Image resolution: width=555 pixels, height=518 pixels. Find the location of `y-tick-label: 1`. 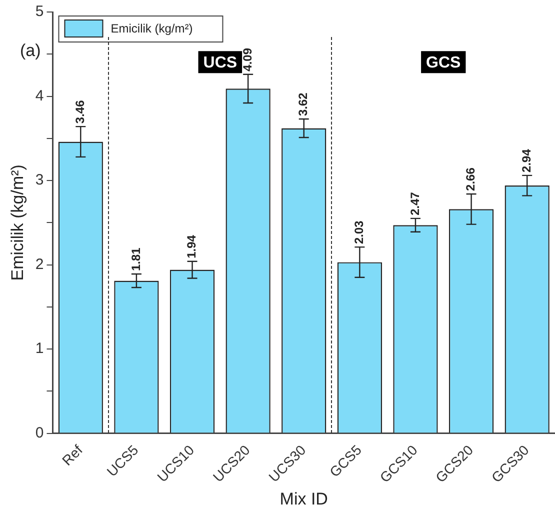

y-tick-label: 1 is located at coordinates (39, 349).